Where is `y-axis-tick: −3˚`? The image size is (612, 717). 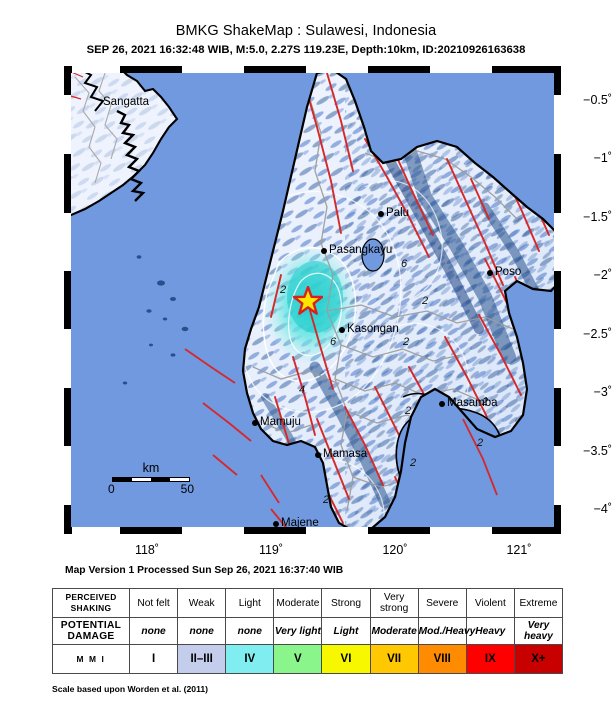 y-axis-tick: −3˚ is located at coordinates (602, 392).